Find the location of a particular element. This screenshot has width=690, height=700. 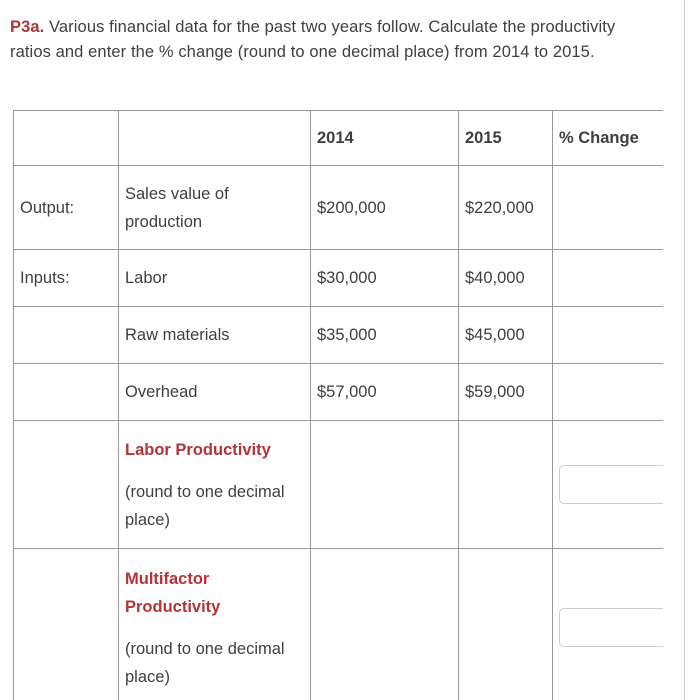

table-header-row: 2014 2015 % Change is located at coordinates (338, 138).